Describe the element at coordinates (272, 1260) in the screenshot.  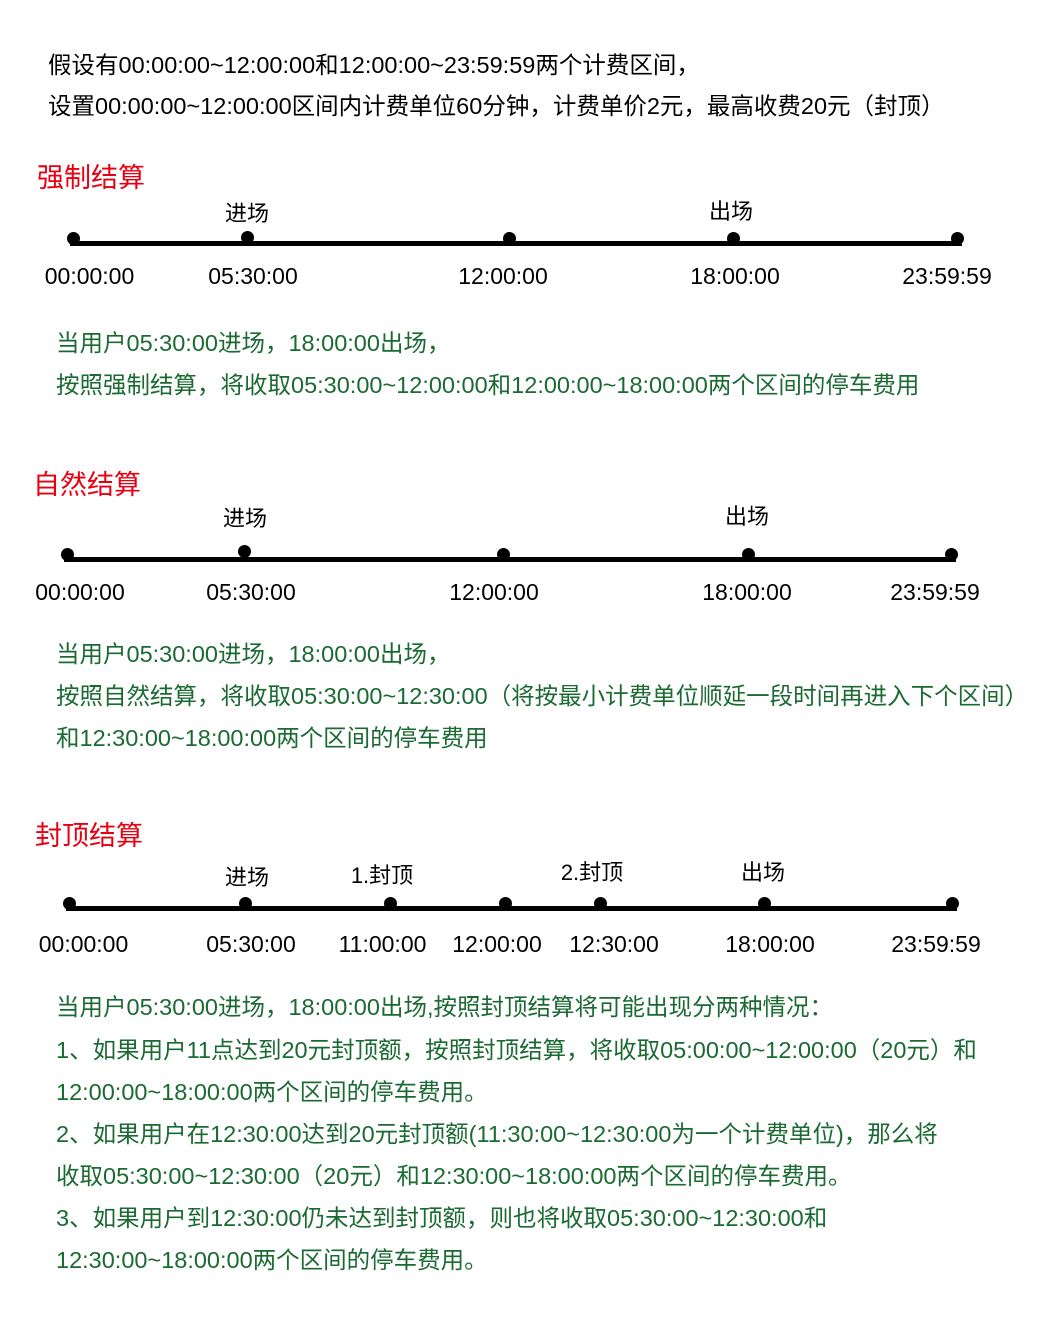
I see `note-line: 12:30:00~18:00:00两个区间的停车费用。` at that location.